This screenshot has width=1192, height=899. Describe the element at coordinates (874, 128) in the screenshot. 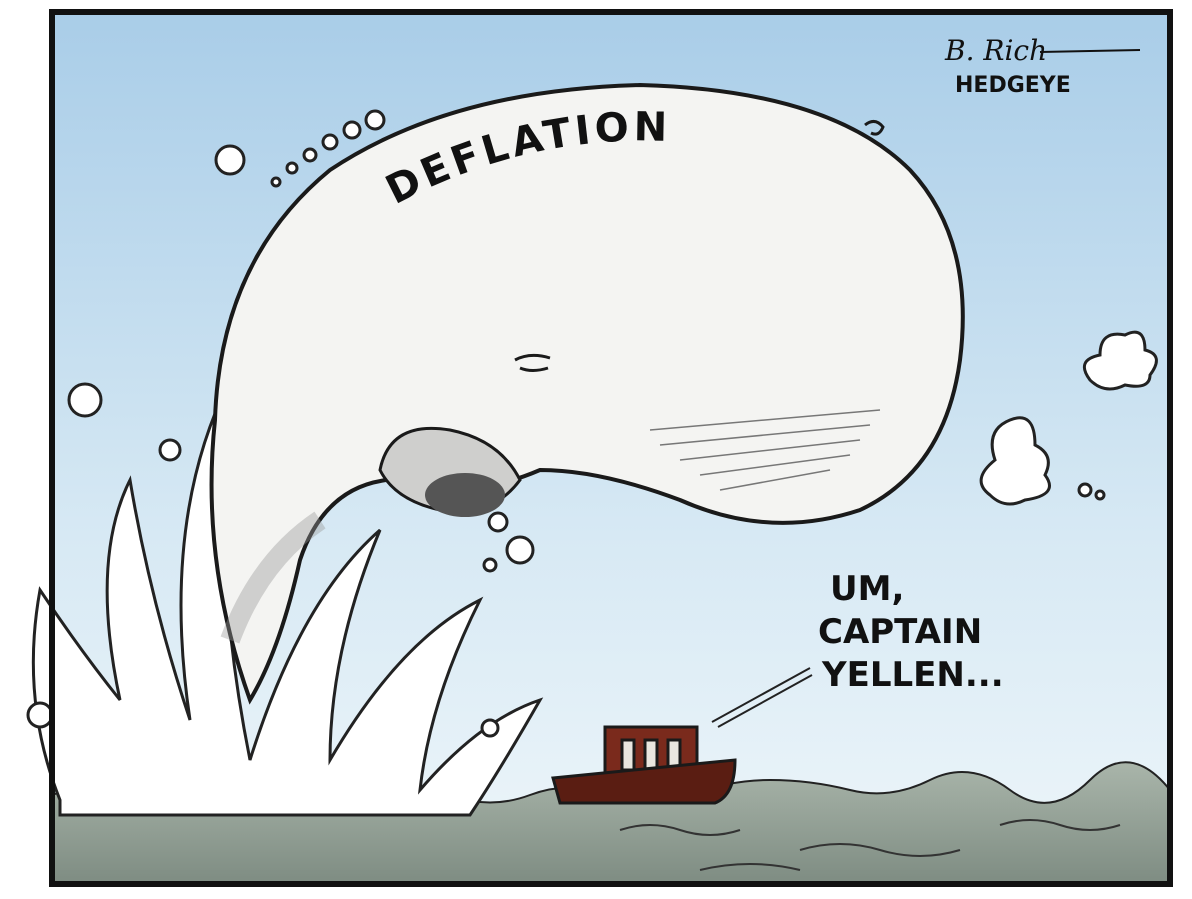

I see `blowhole` at that location.